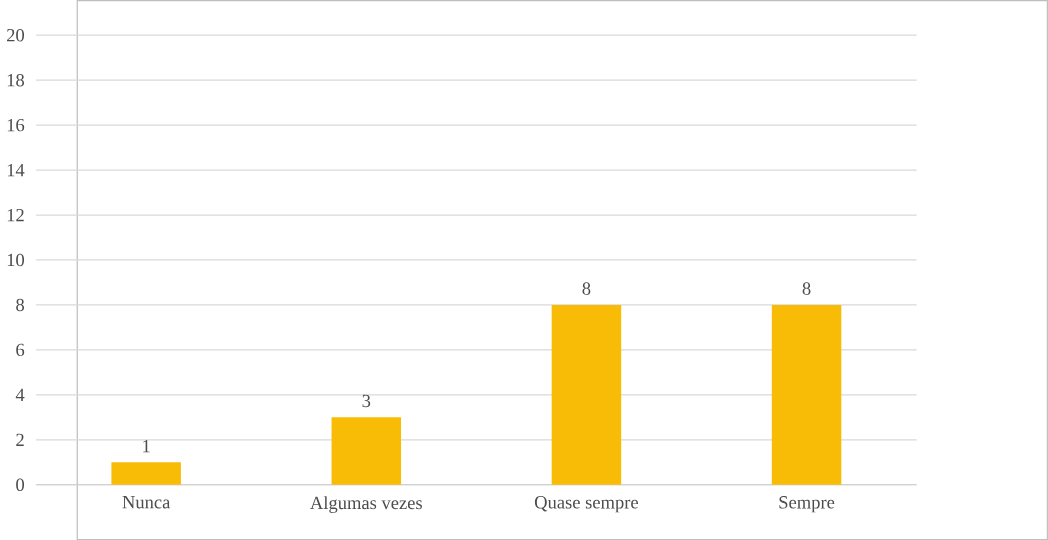 Image resolution: width=1048 pixels, height=540 pixels. Describe the element at coordinates (16, 170) in the screenshot. I see `y-tick-label: 14` at that location.